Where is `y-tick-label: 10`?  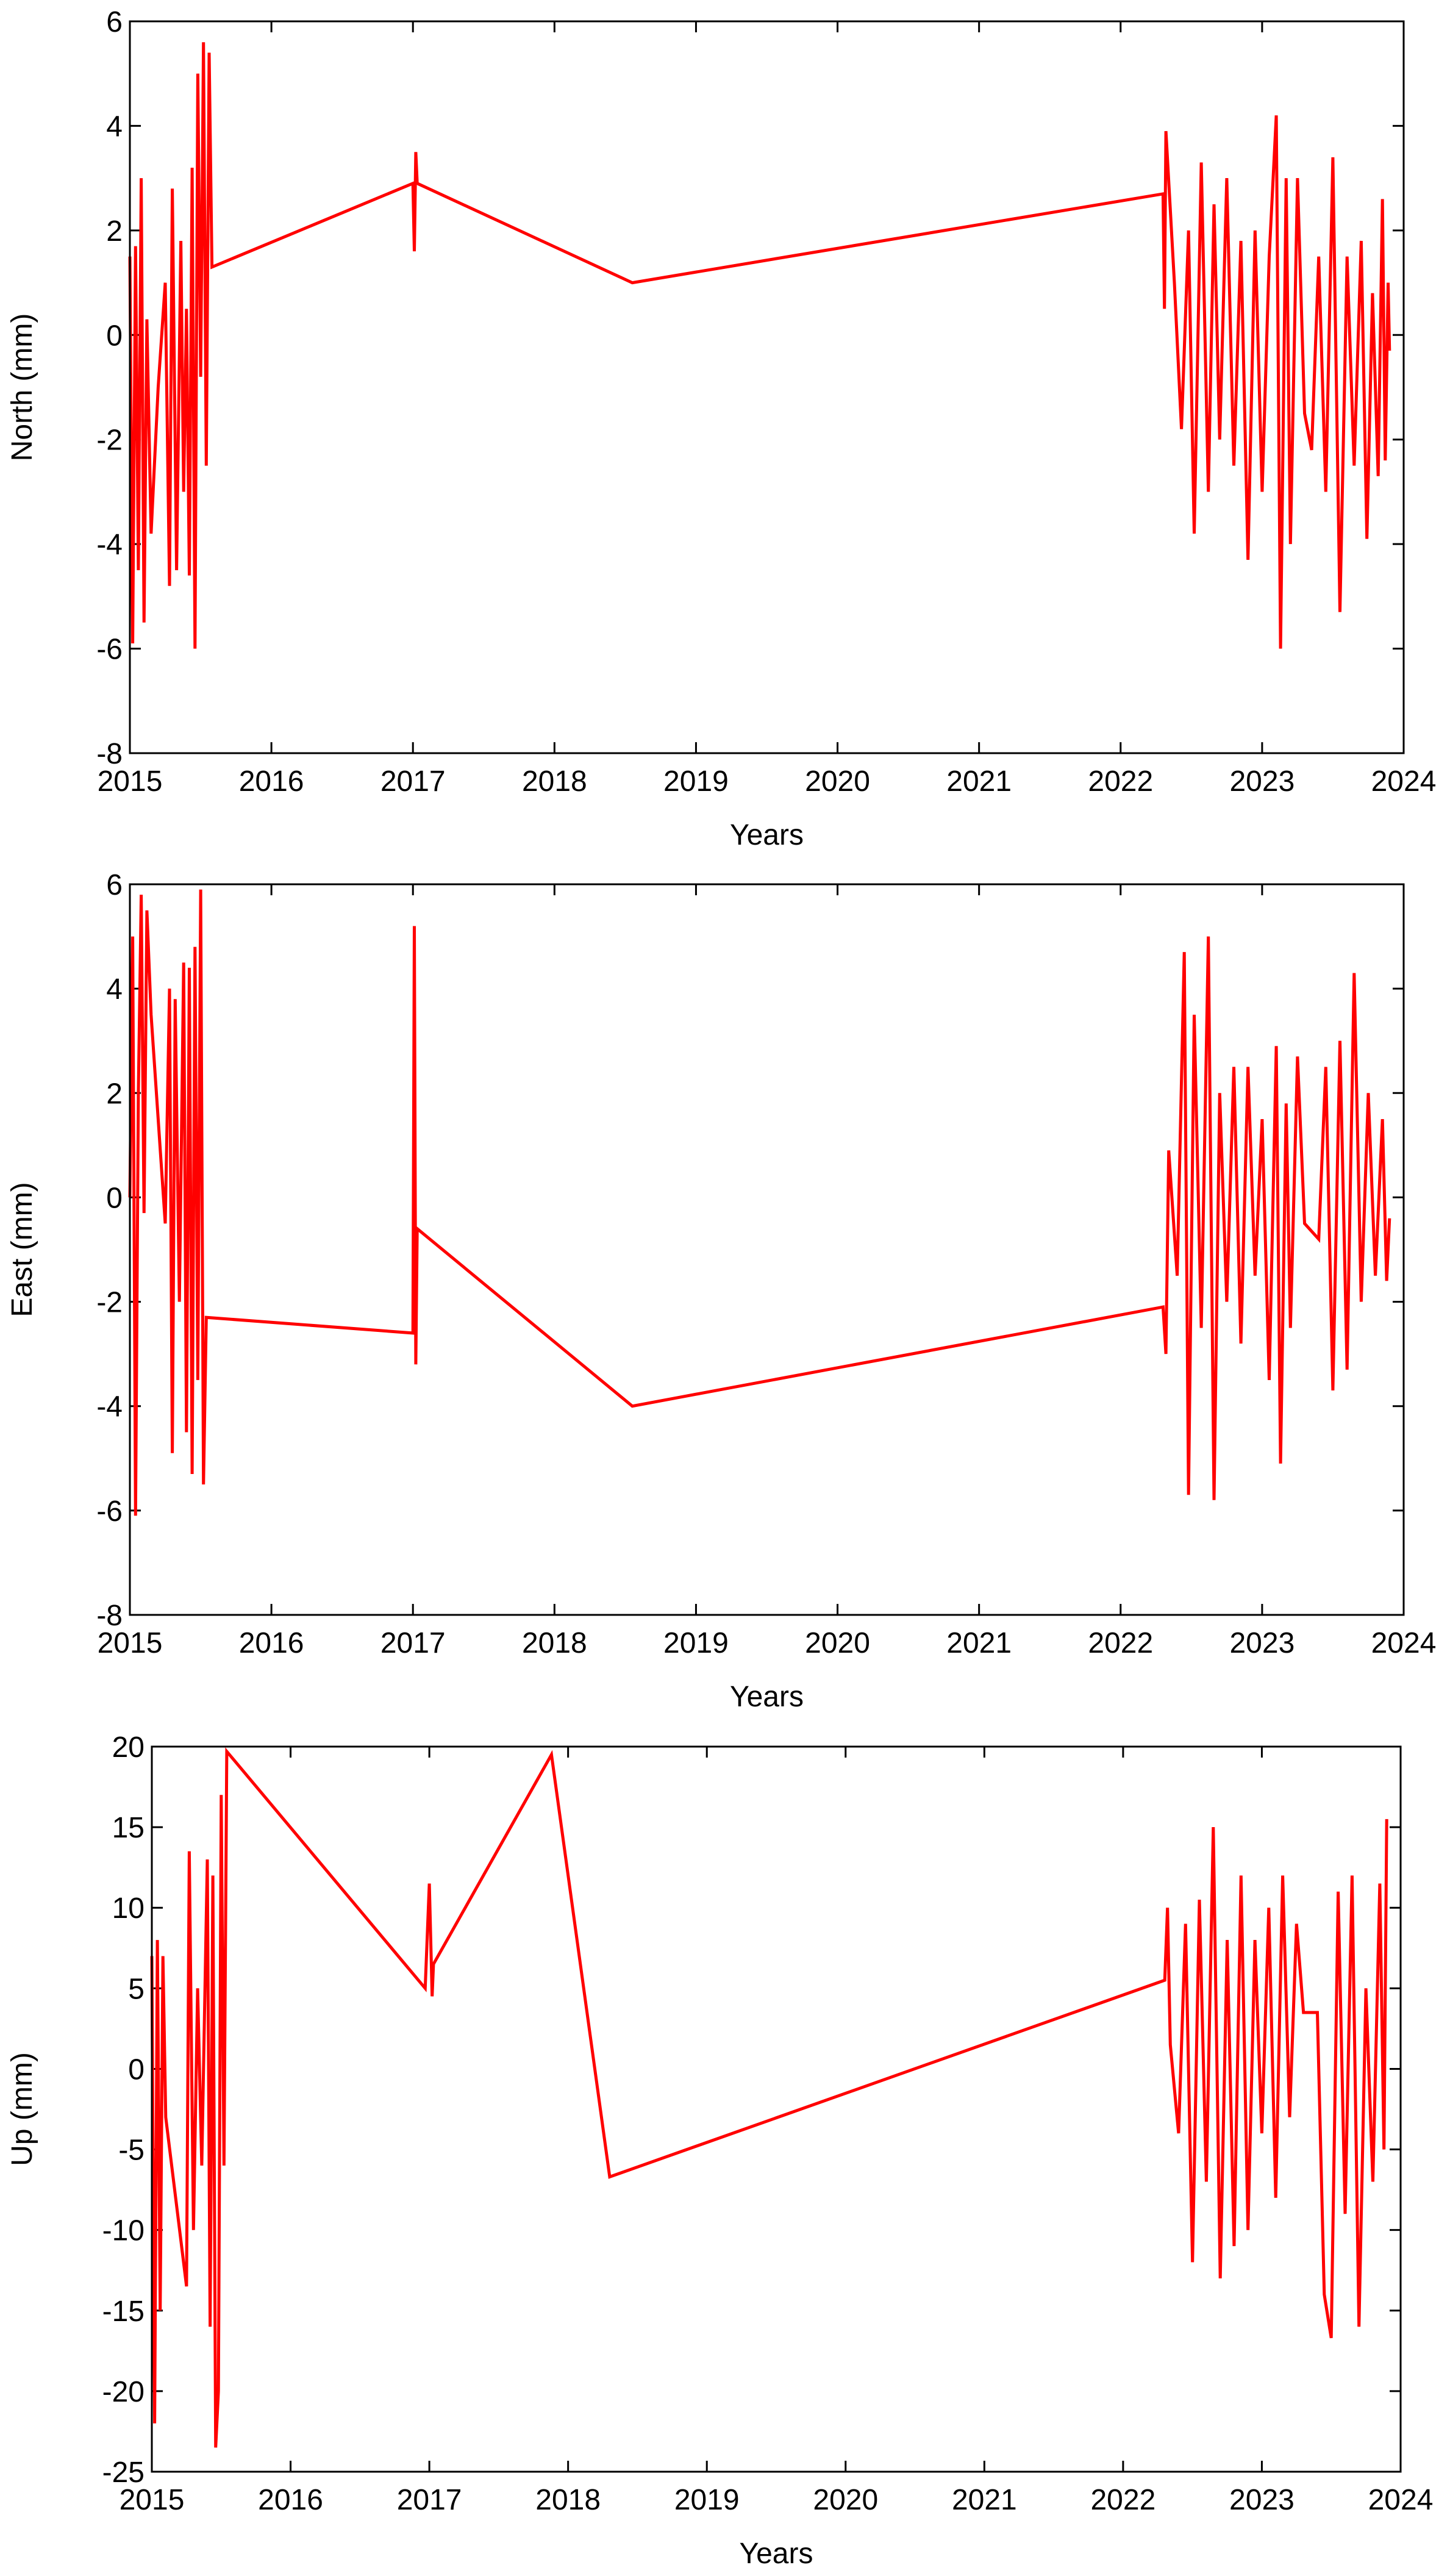 y-tick-label: 10 is located at coordinates (128, 1908).